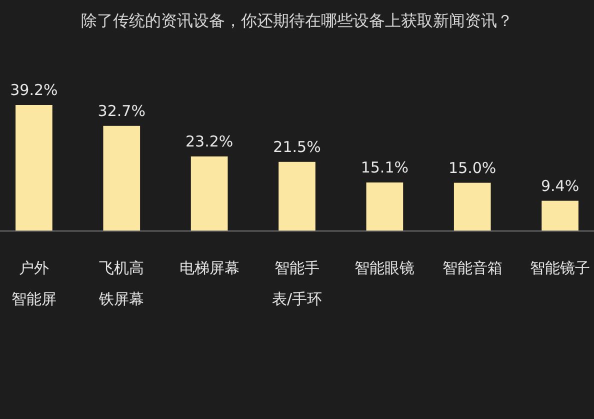  What do you see at coordinates (384, 167) in the screenshot?
I see `data-label: 15.1%` at bounding box center [384, 167].